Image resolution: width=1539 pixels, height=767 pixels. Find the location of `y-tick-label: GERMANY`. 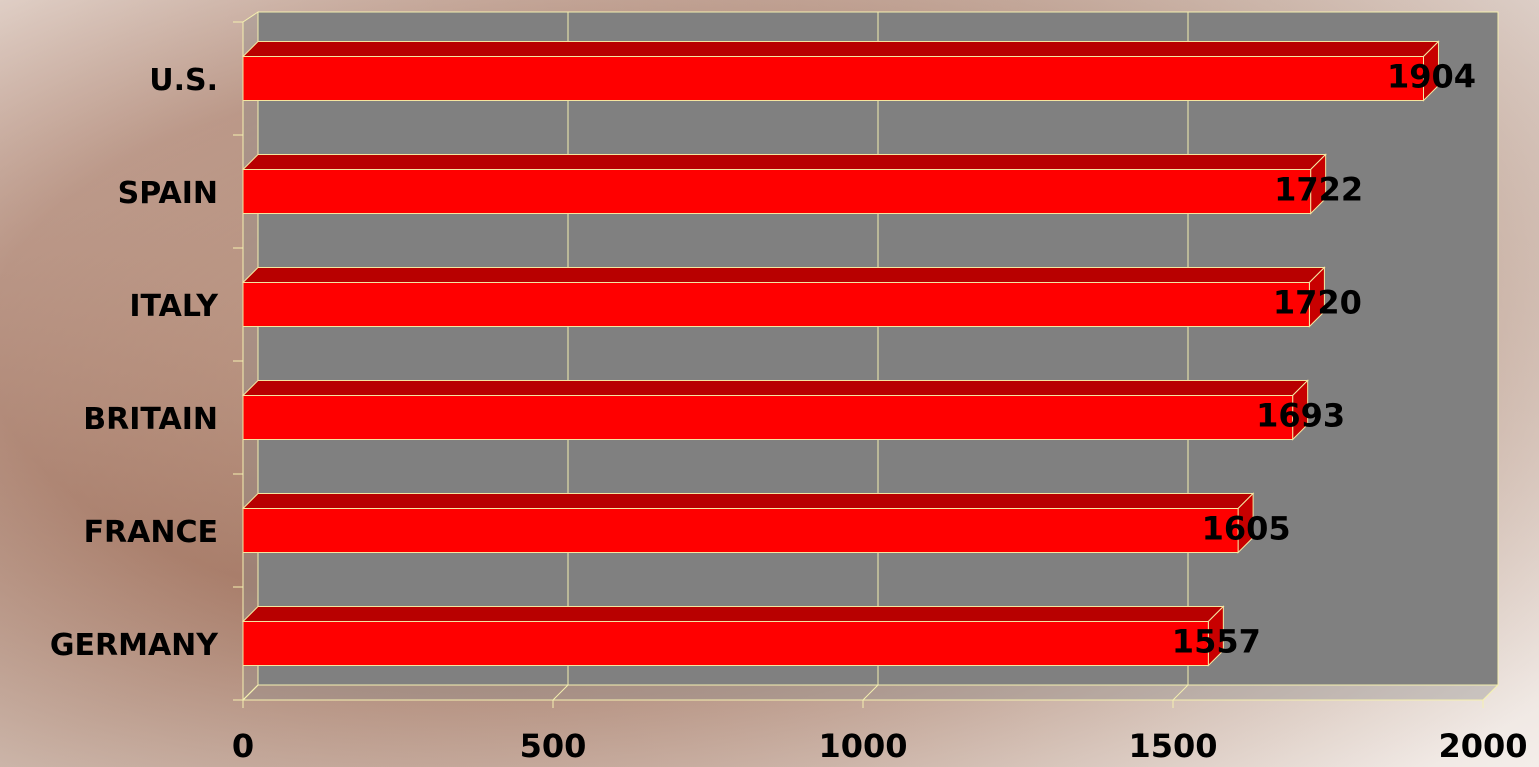

y-tick-label: GERMANY is located at coordinates (134, 645).